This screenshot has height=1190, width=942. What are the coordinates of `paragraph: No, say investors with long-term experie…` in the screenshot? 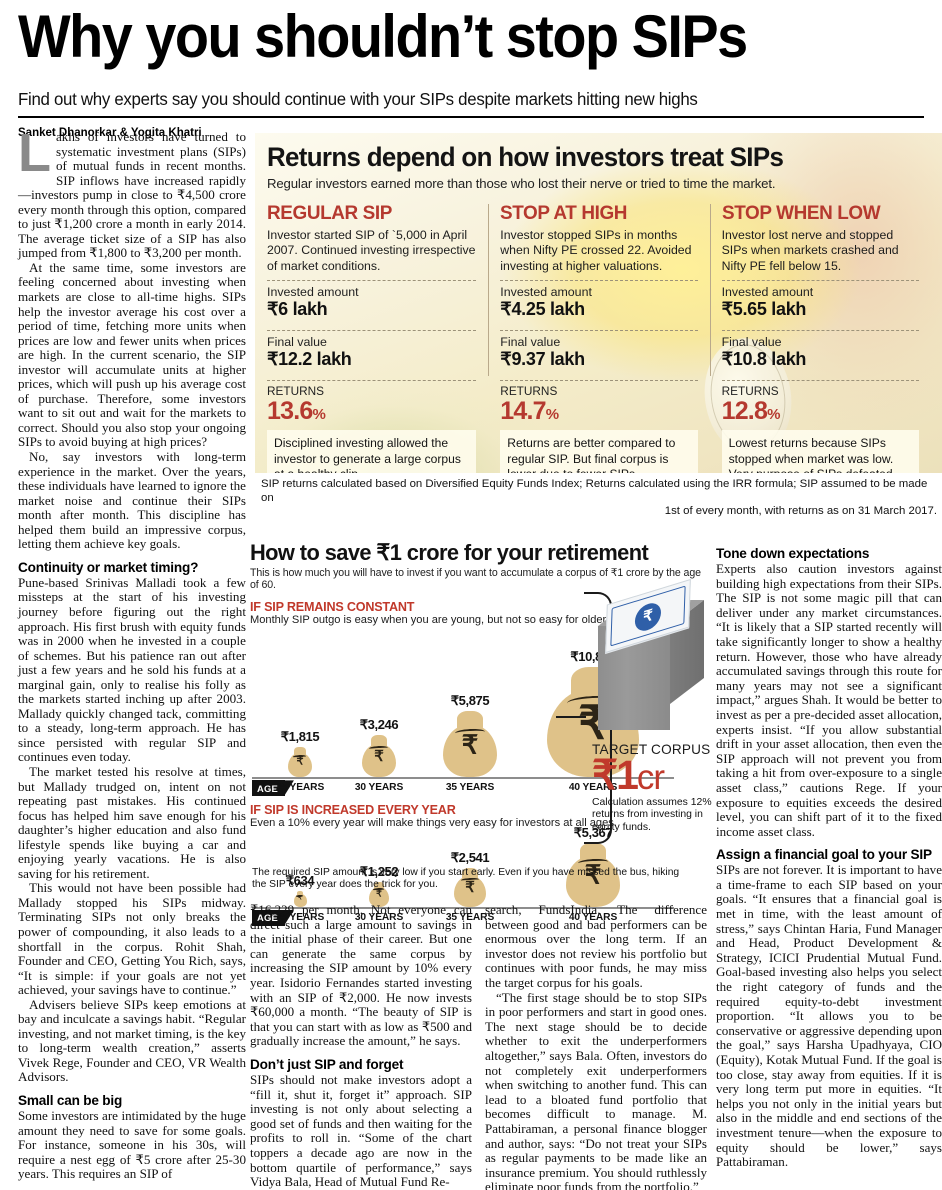 It's located at (132, 500).